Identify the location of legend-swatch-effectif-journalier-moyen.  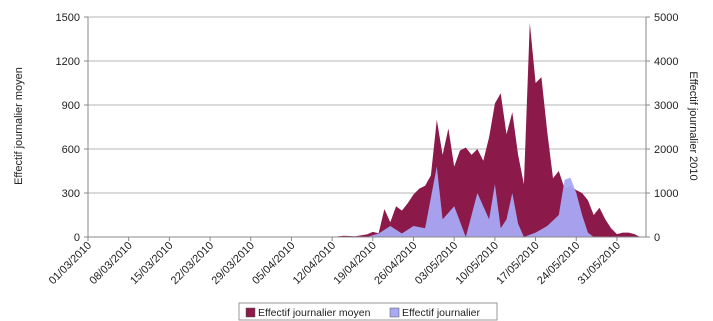
(250, 312).